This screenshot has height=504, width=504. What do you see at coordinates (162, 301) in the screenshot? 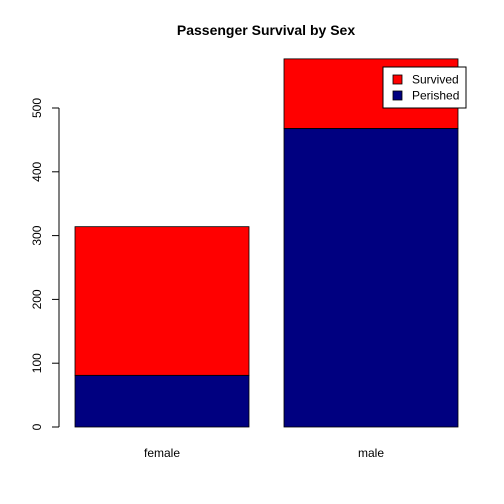
I see `bar-female-survived` at bounding box center [162, 301].